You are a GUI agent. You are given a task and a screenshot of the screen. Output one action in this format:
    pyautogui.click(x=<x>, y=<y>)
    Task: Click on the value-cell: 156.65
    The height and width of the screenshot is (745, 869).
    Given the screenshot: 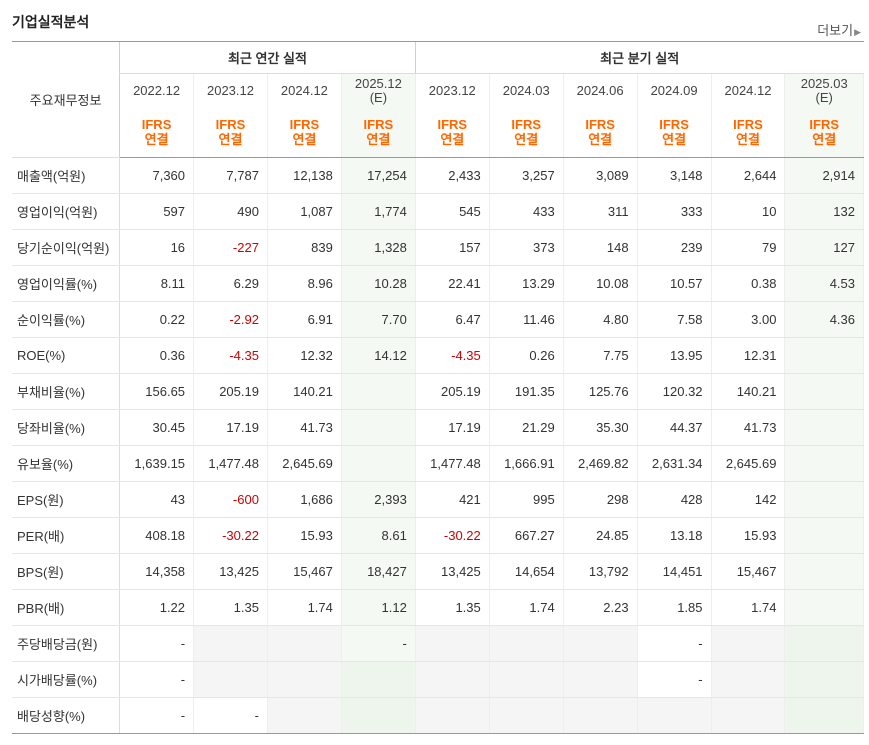 What is the action you would take?
    pyautogui.click(x=157, y=391)
    